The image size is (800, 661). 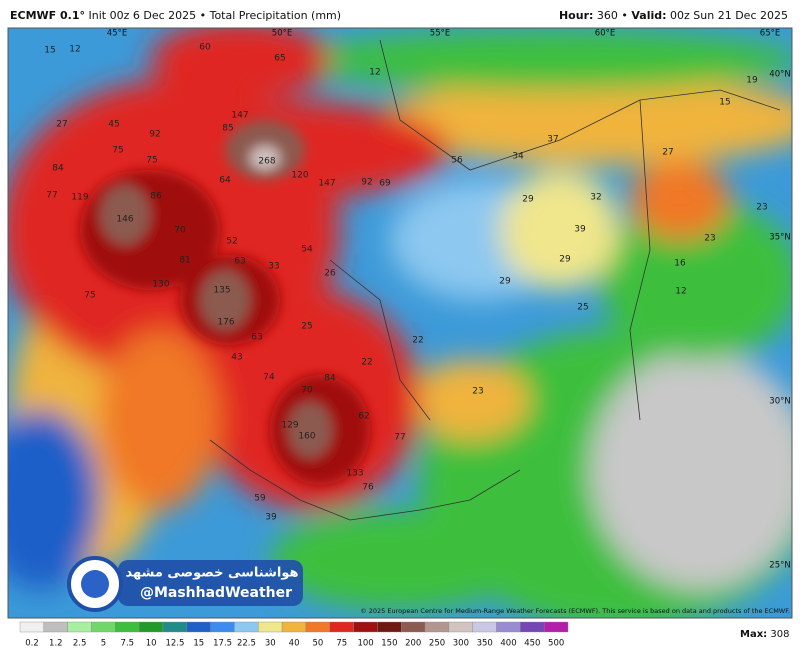 What do you see at coordinates (363, 417) in the screenshot?
I see `precip-label: 62` at bounding box center [363, 417].